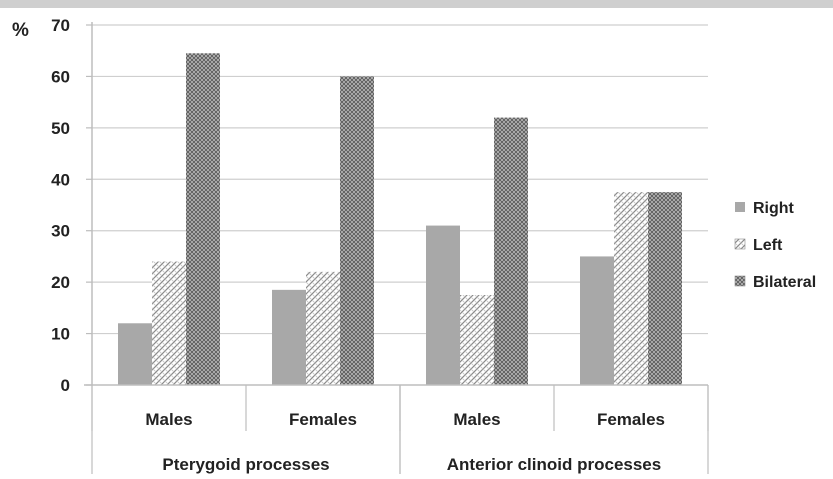  What do you see at coordinates (245, 464) in the screenshot?
I see `x-group-label: Pterygoid processes` at bounding box center [245, 464].